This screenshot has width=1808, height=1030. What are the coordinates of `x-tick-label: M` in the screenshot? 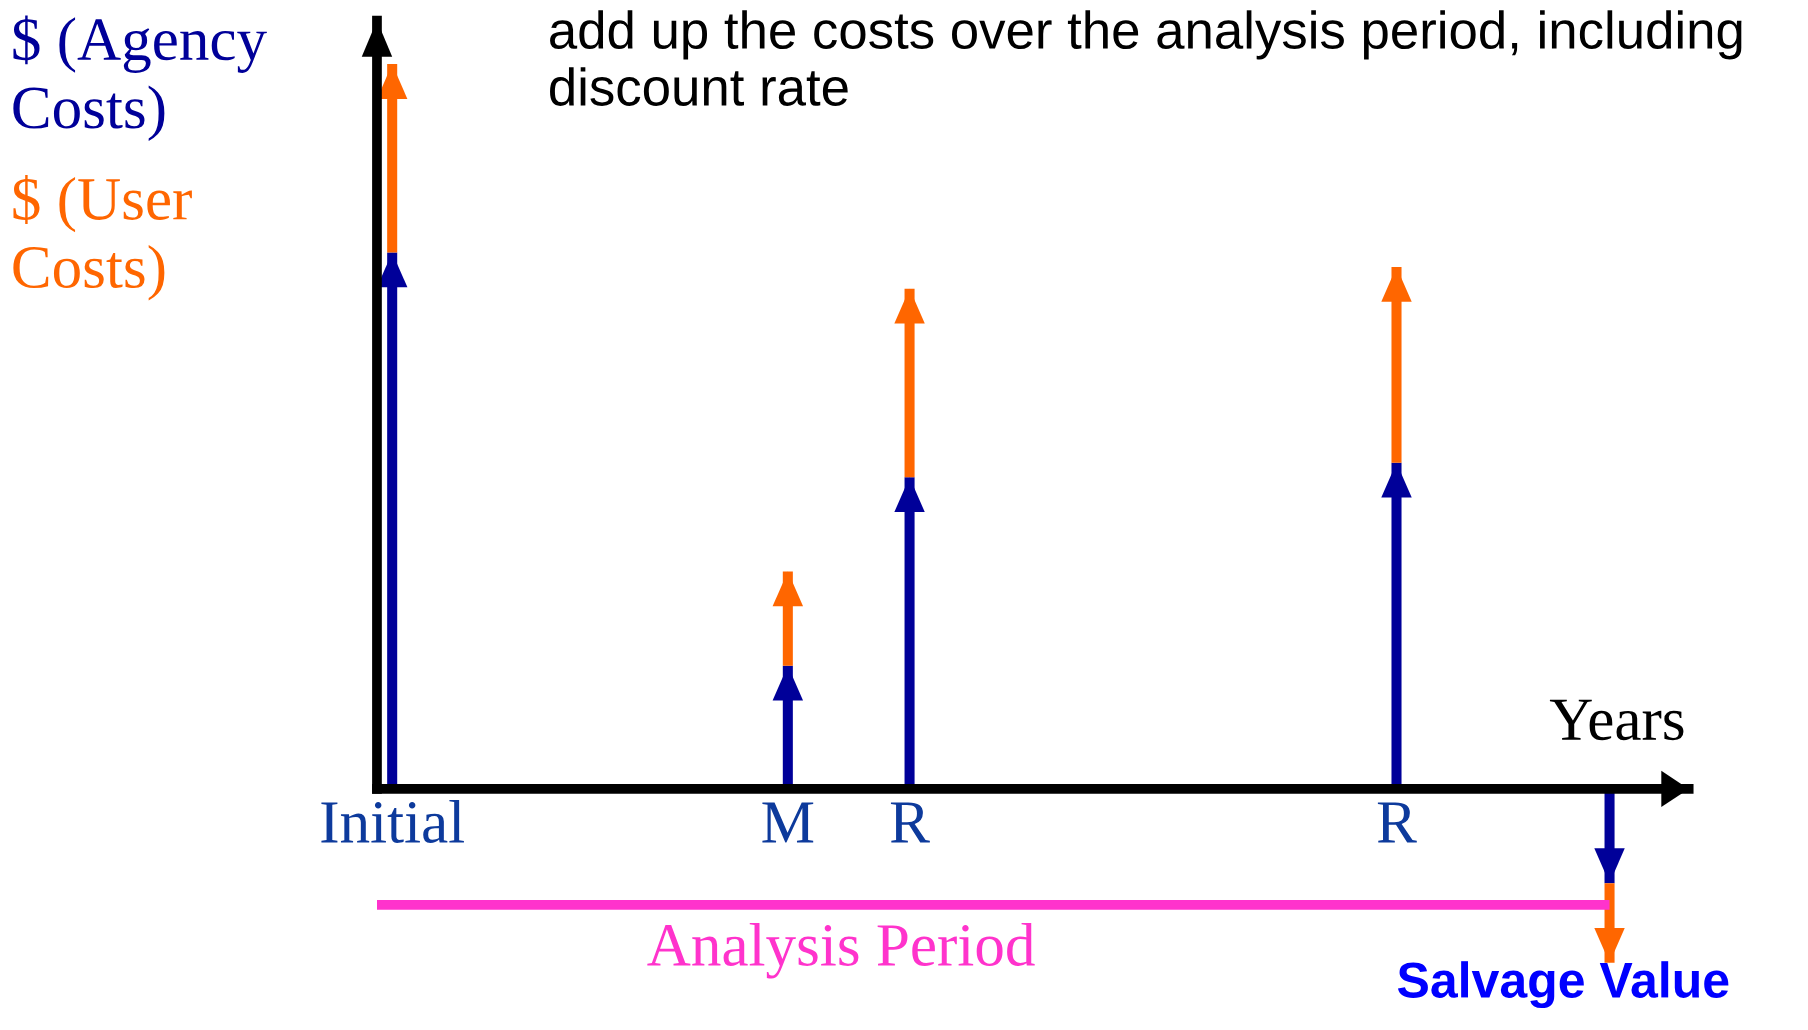 It's located at (788, 822).